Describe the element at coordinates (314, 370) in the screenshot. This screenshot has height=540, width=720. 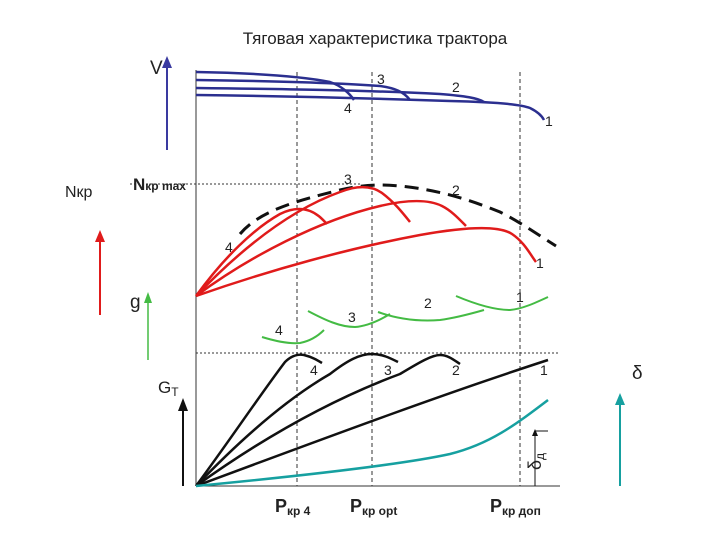
I see `gt-gear-label-4: 4` at that location.